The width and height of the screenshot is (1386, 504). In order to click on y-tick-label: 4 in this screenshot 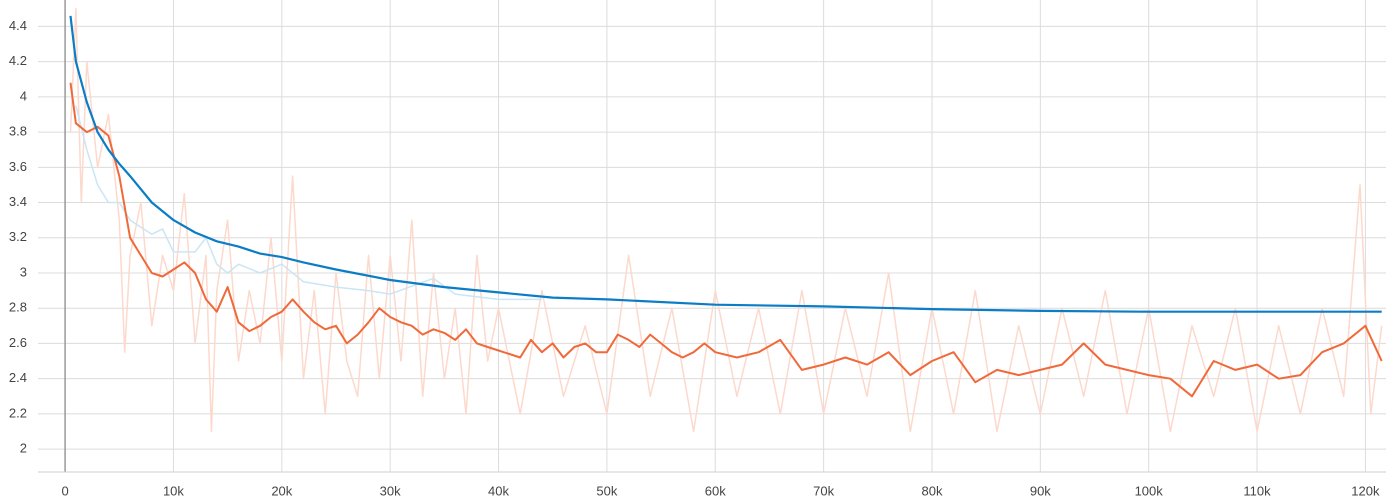, I will do `click(23, 95)`.